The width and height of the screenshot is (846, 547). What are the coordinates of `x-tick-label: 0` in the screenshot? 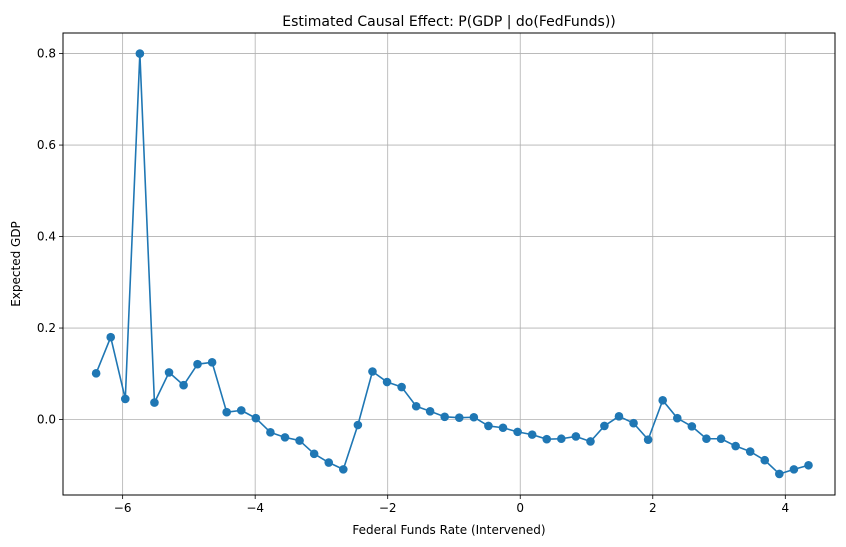 It's located at (520, 508).